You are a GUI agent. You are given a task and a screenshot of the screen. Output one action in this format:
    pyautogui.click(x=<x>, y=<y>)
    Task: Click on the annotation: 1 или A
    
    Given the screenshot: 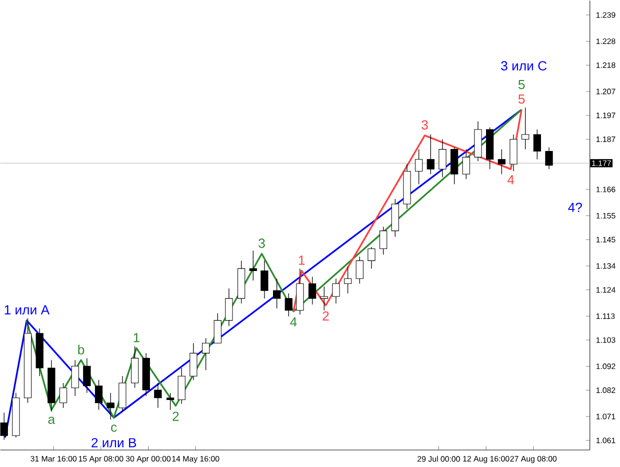 What is the action you would take?
    pyautogui.click(x=27, y=309)
    